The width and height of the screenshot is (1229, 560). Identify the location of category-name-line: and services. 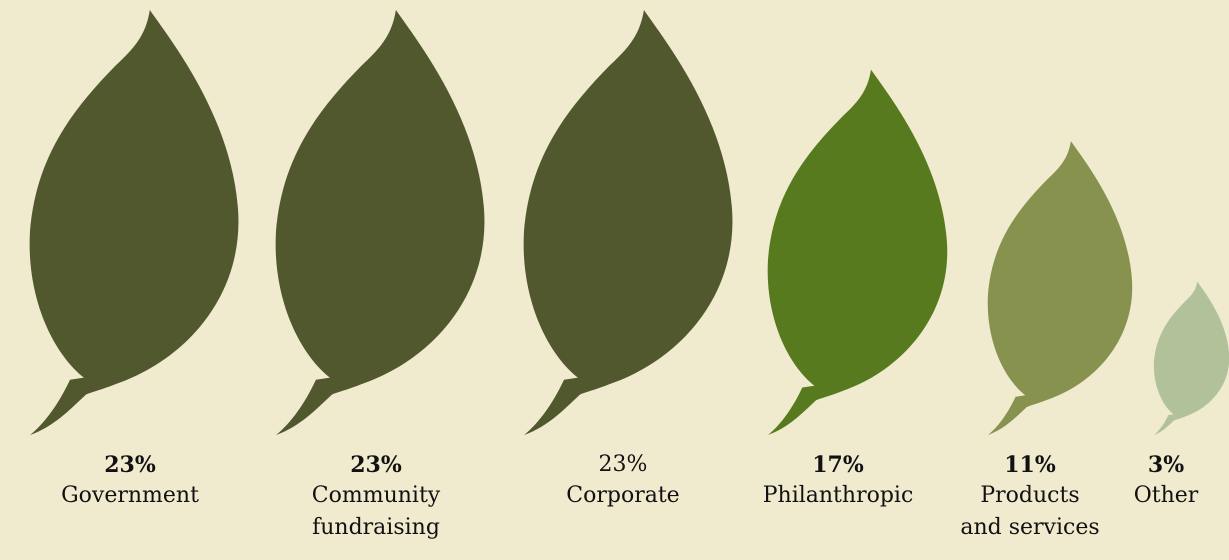
(1030, 527).